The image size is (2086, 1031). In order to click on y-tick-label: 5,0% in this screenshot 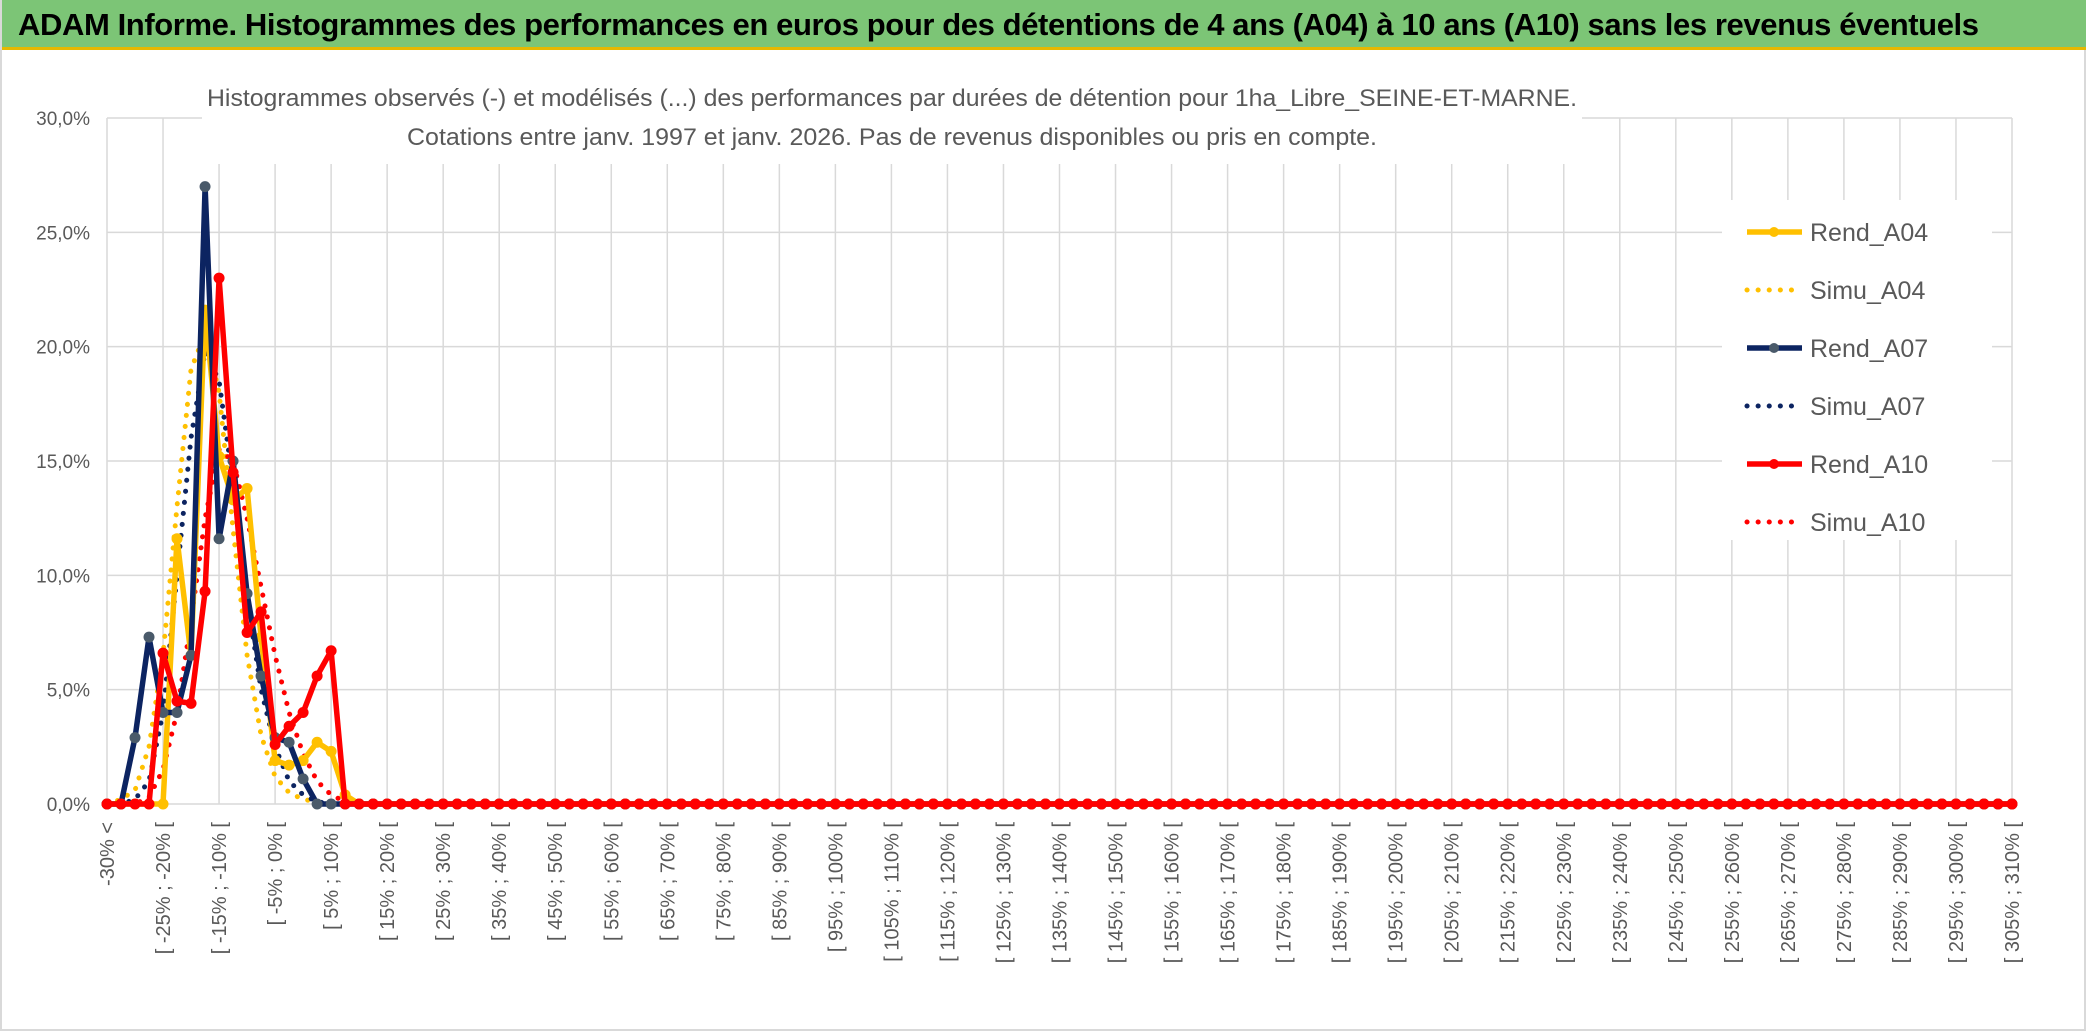, I will do `click(68, 691)`.